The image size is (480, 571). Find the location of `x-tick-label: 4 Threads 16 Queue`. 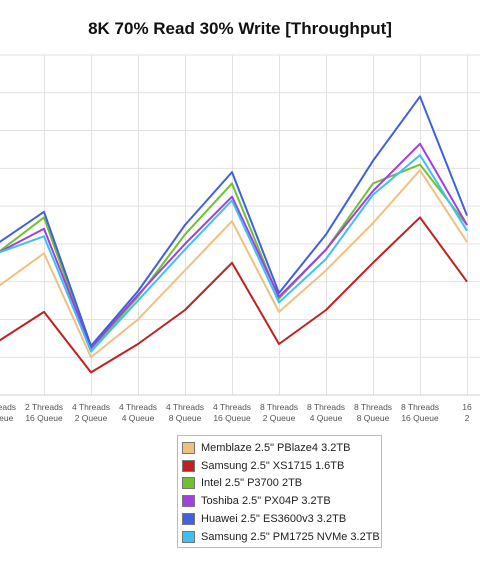

x-tick-label: 4 Threads 16 Queue is located at coordinates (232, 412).